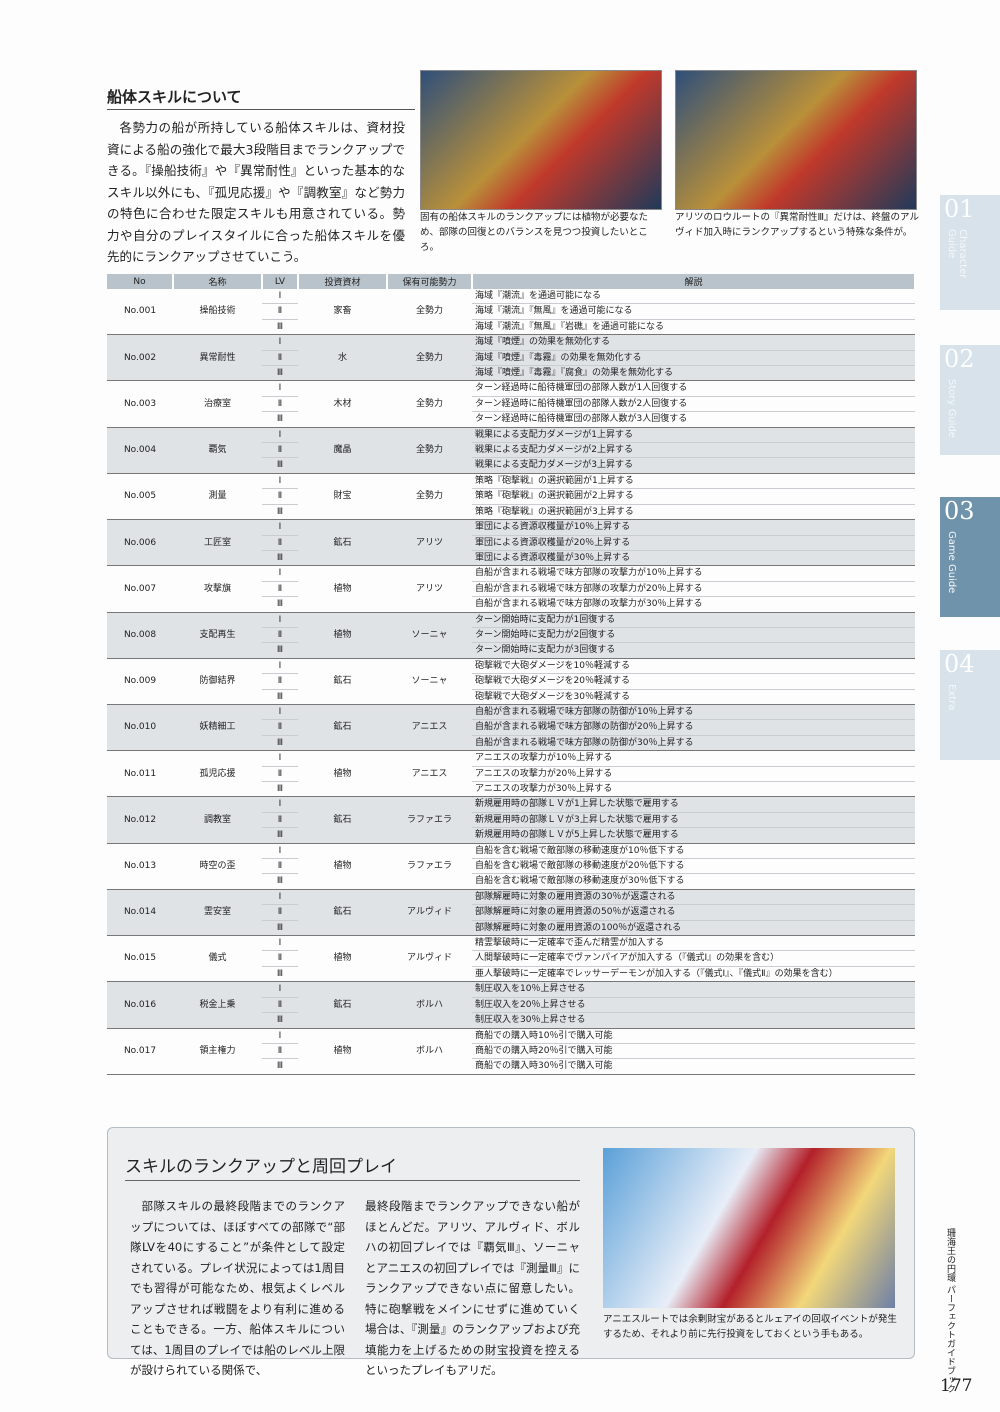 The image size is (1000, 1412). Describe the element at coordinates (511, 958) in the screenshot. I see `table-row: Ⅱ 人間撃破時に一定確率でヴァンパイアが加入する（『儀式Ⅰ』の効果を含む）` at that location.